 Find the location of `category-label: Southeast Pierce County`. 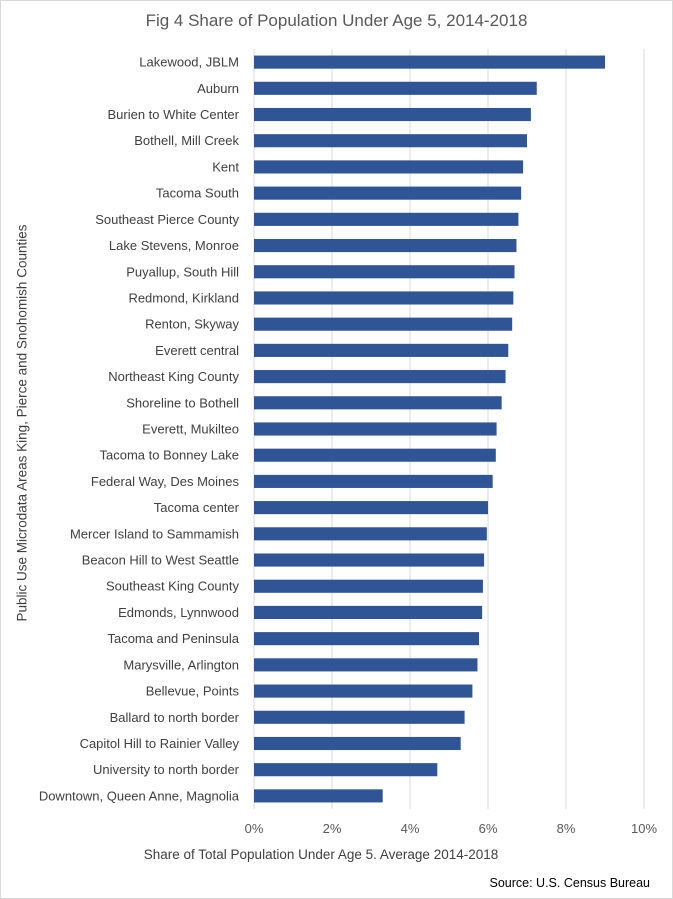

category-label: Southeast Pierce County is located at coordinates (167, 219).